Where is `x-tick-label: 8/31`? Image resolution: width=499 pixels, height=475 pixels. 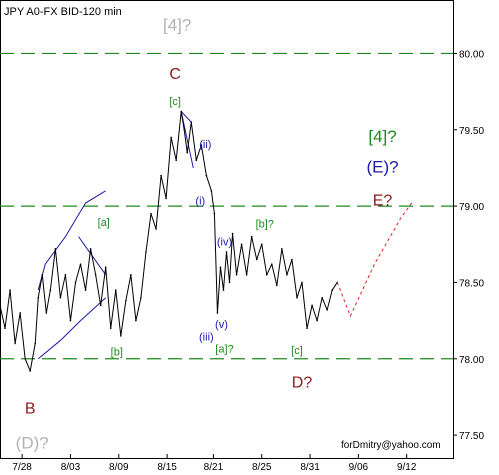 x-tick-label: 8/31 is located at coordinates (310, 467).